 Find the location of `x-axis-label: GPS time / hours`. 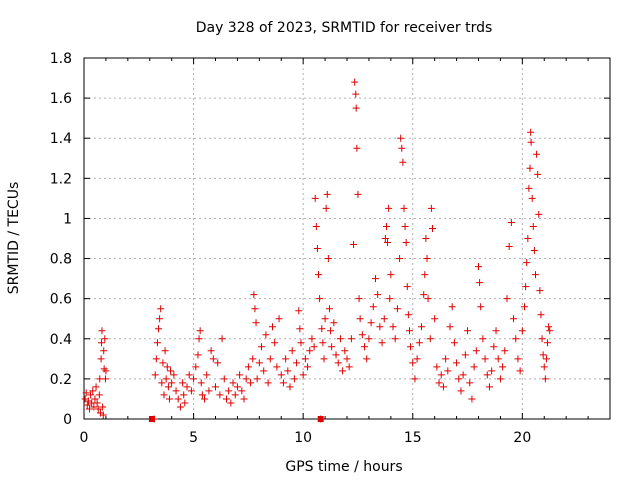

x-axis-label: GPS time / hours is located at coordinates (343, 467).